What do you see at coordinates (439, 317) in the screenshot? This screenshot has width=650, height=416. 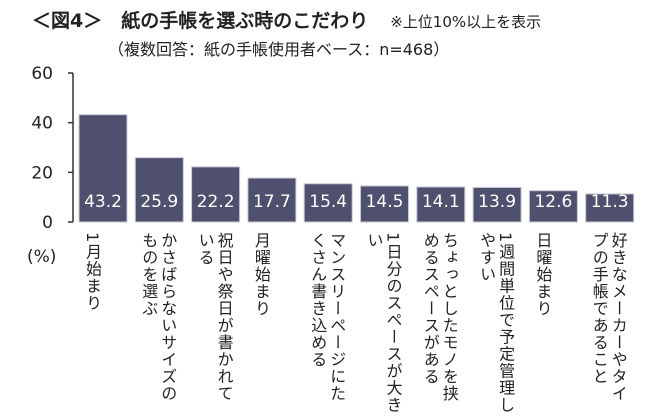 I see `x-category-label: ちょっとしたモノを挟めるスペースがある` at bounding box center [439, 317].